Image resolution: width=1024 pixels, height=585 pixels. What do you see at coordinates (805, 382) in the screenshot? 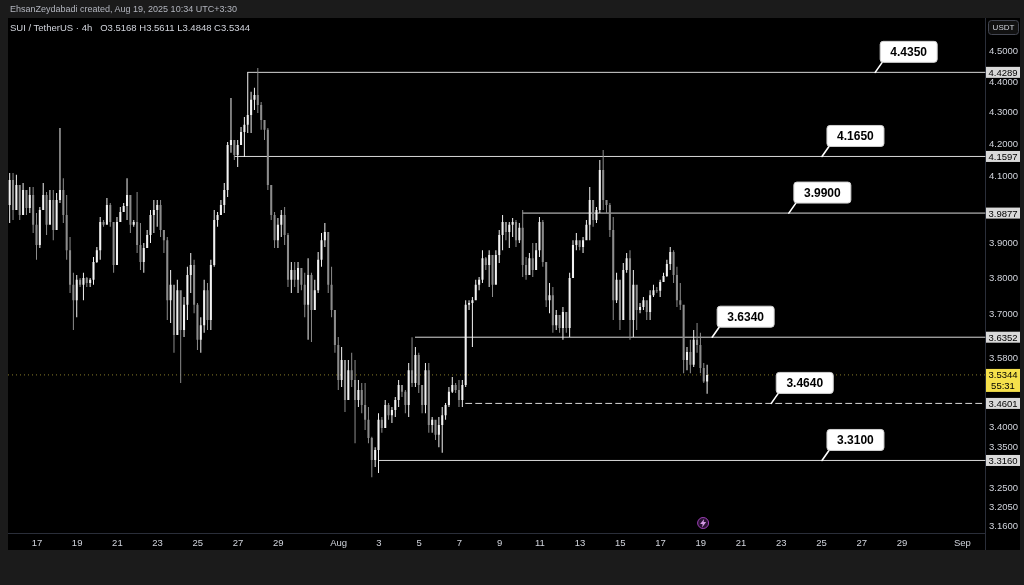
I see `annotation: 3.4640` at bounding box center [805, 382].